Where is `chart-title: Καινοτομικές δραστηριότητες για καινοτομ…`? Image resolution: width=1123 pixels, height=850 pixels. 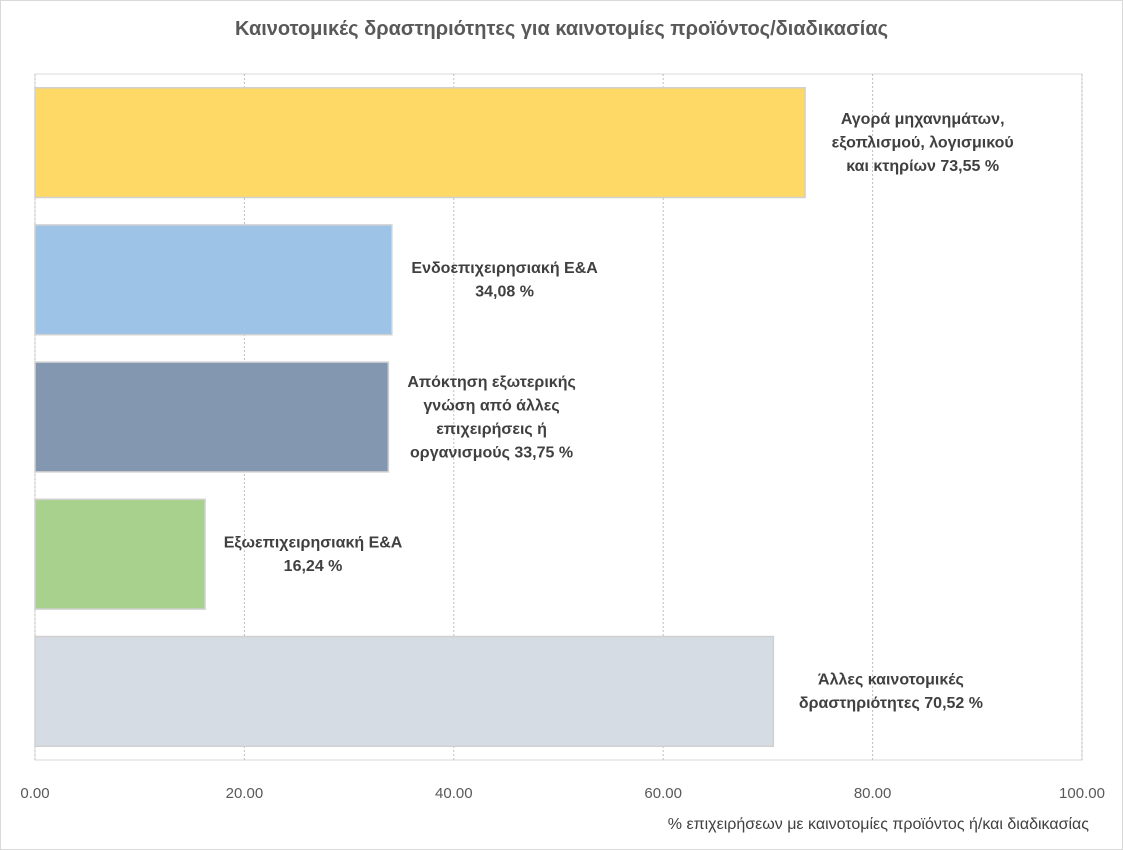 chart-title: Καινοτομικές δραστηριότητες για καινοτομ… is located at coordinates (561, 29).